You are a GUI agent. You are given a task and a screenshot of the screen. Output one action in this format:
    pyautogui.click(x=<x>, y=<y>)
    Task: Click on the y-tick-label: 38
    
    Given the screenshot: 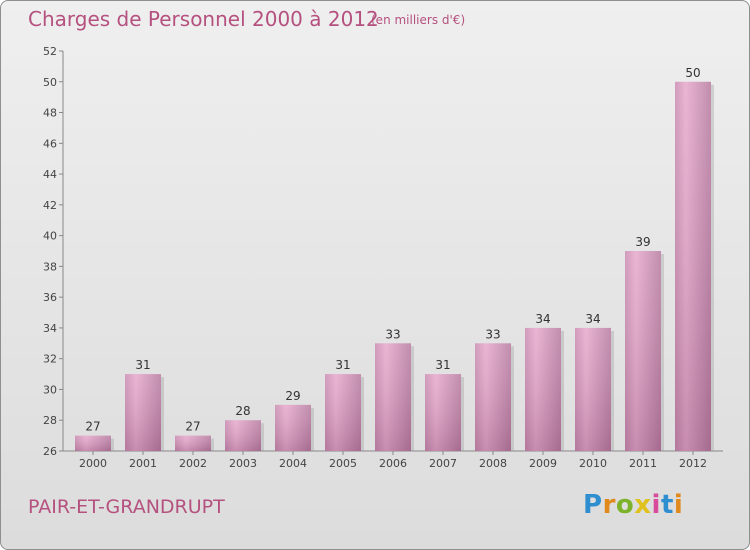 What is the action you would take?
    pyautogui.click(x=50, y=266)
    